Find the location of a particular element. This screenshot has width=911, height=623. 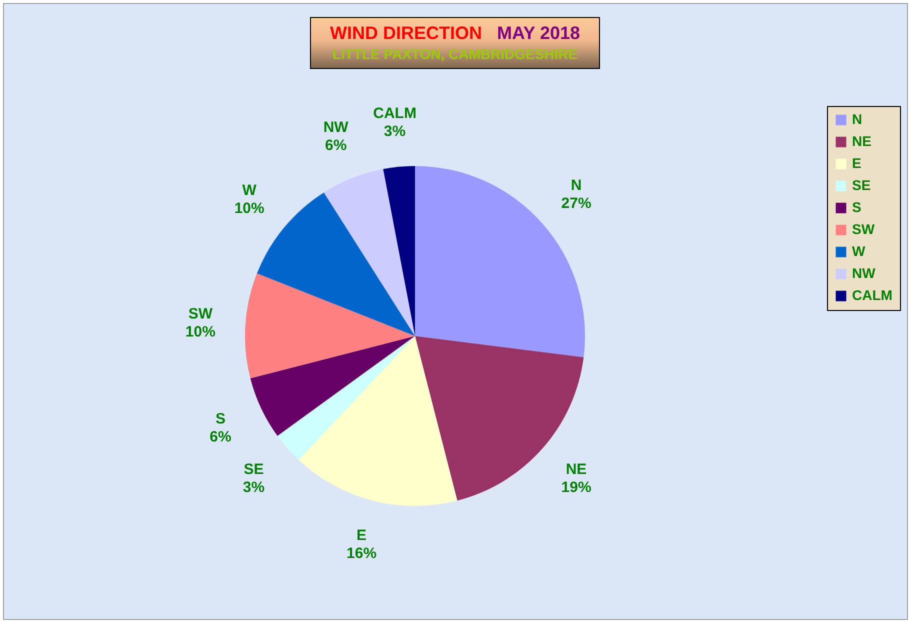

legend-label: NW is located at coordinates (864, 273).